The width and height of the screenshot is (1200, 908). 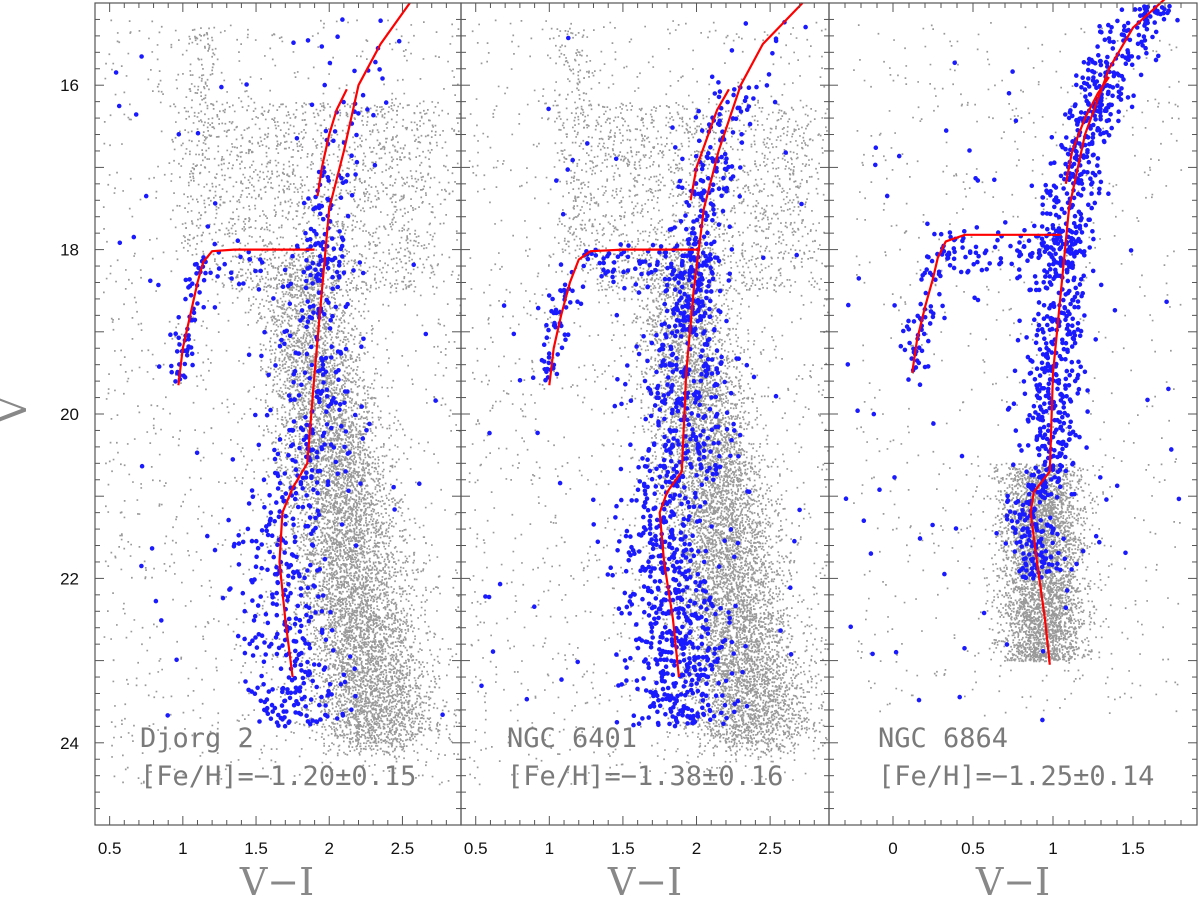 What do you see at coordinates (403, 848) in the screenshot?
I see `x-tick-label-1: 2.5` at bounding box center [403, 848].